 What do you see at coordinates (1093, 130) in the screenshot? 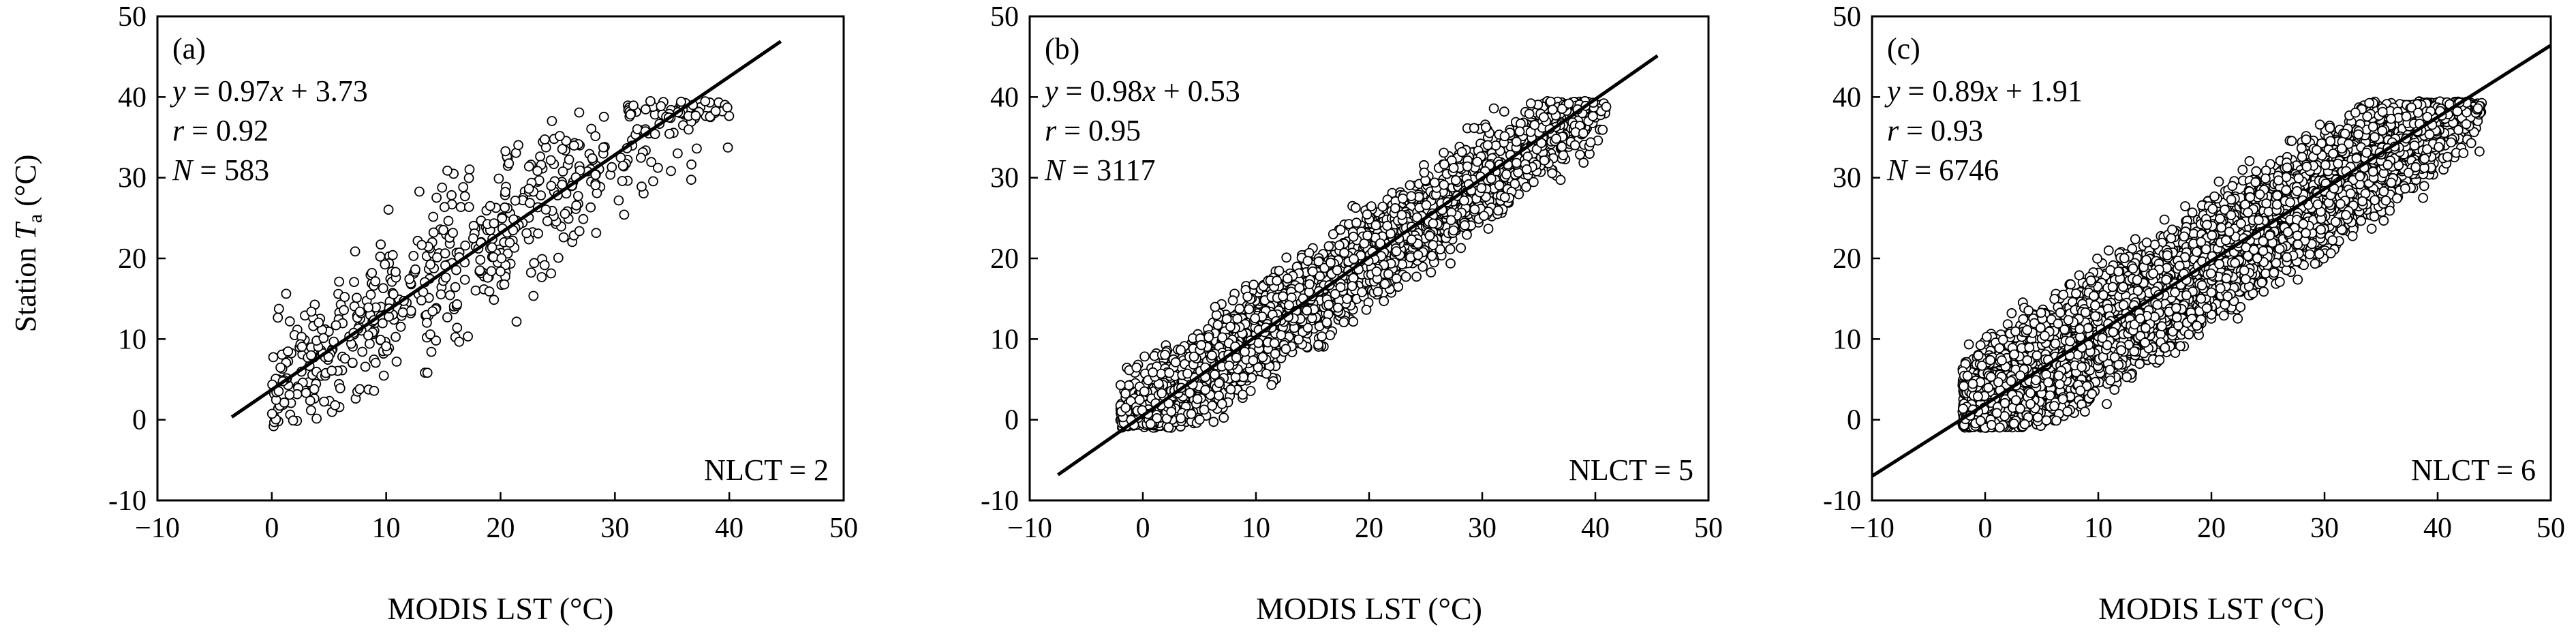
I see `correlation-r: r = 0.95` at bounding box center [1093, 130].